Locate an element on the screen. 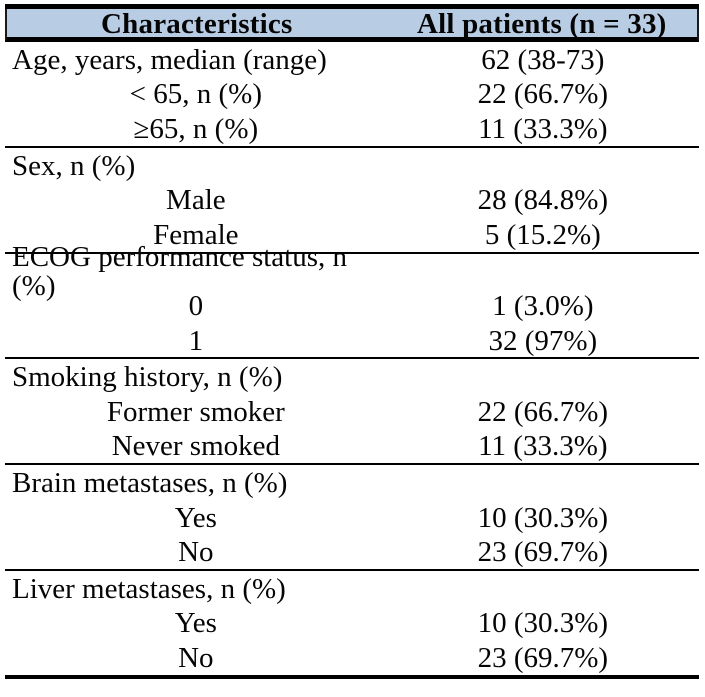 The height and width of the screenshot is (697, 705). table-row: Female 5 (15.2%) is located at coordinates (352, 234).